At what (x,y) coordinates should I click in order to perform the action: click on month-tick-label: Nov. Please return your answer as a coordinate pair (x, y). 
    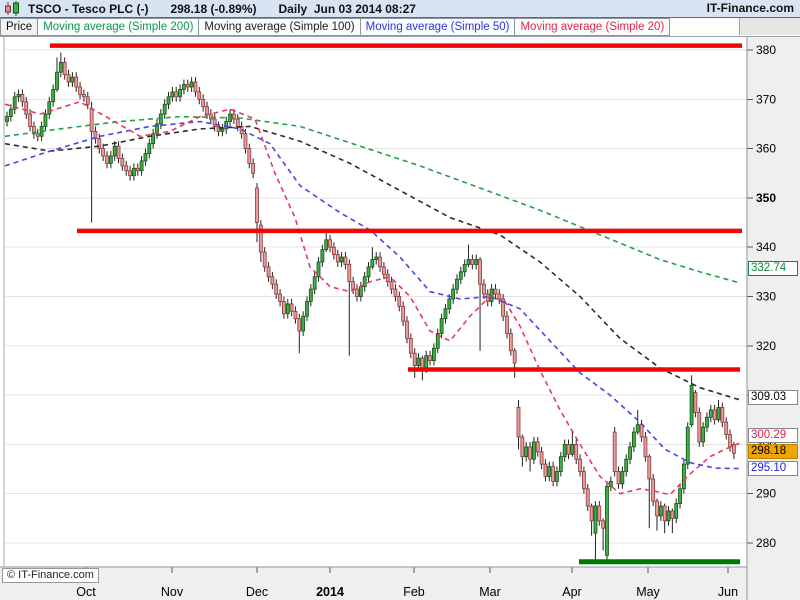
    Looking at the image, I should click on (172, 592).